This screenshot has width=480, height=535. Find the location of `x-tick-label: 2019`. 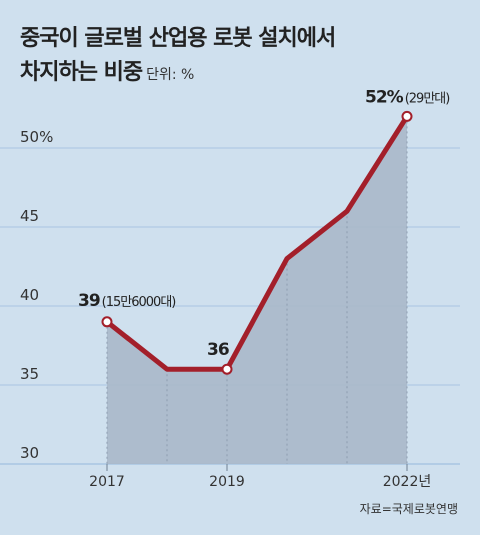

x-tick-label: 2019 is located at coordinates (227, 482).